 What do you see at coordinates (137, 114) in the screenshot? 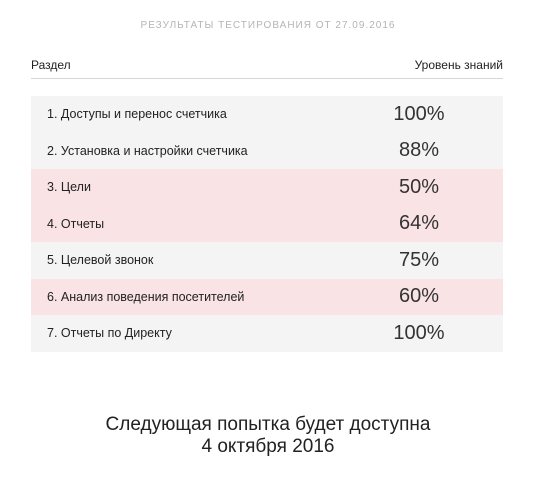
I see `section-name: 1. Доступы и перенос счетчика` at bounding box center [137, 114].